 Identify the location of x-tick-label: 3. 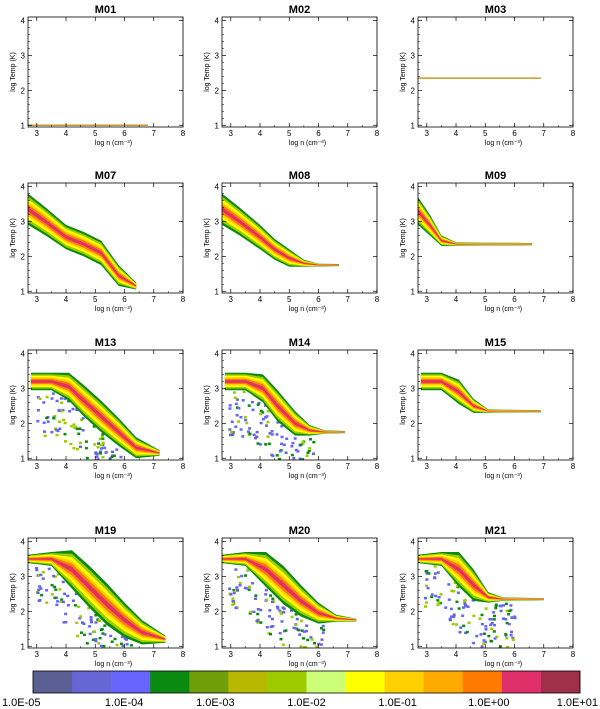
(231, 466).